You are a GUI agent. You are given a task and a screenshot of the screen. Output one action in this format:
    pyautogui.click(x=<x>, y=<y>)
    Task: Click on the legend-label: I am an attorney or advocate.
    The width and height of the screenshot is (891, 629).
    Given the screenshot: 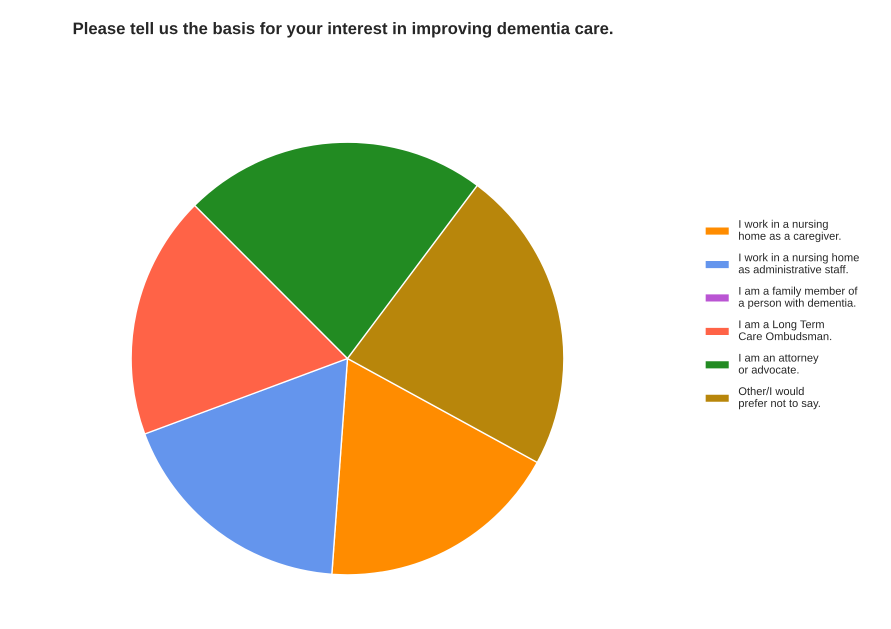 What is the action you would take?
    pyautogui.click(x=778, y=364)
    